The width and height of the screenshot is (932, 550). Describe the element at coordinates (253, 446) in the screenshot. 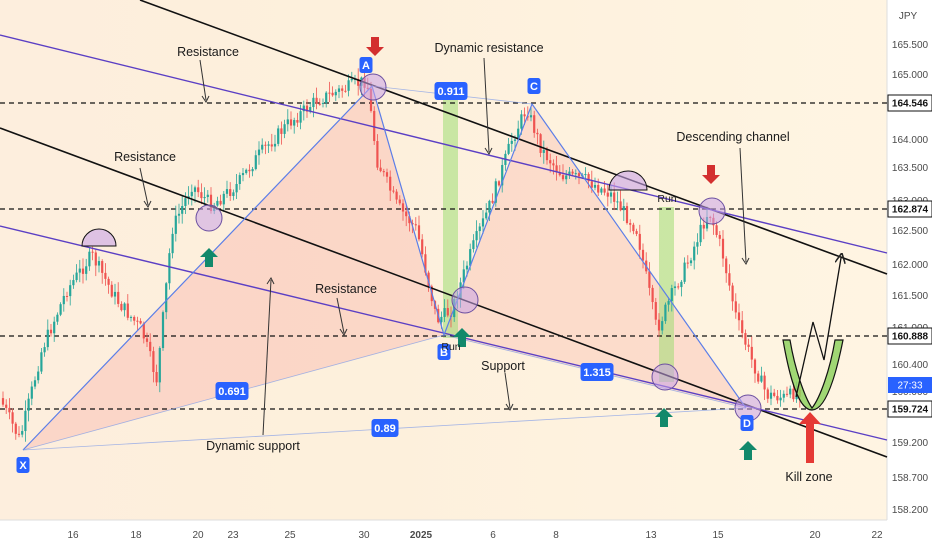

I see `dynamic-support-label: Dynamic support` at that location.